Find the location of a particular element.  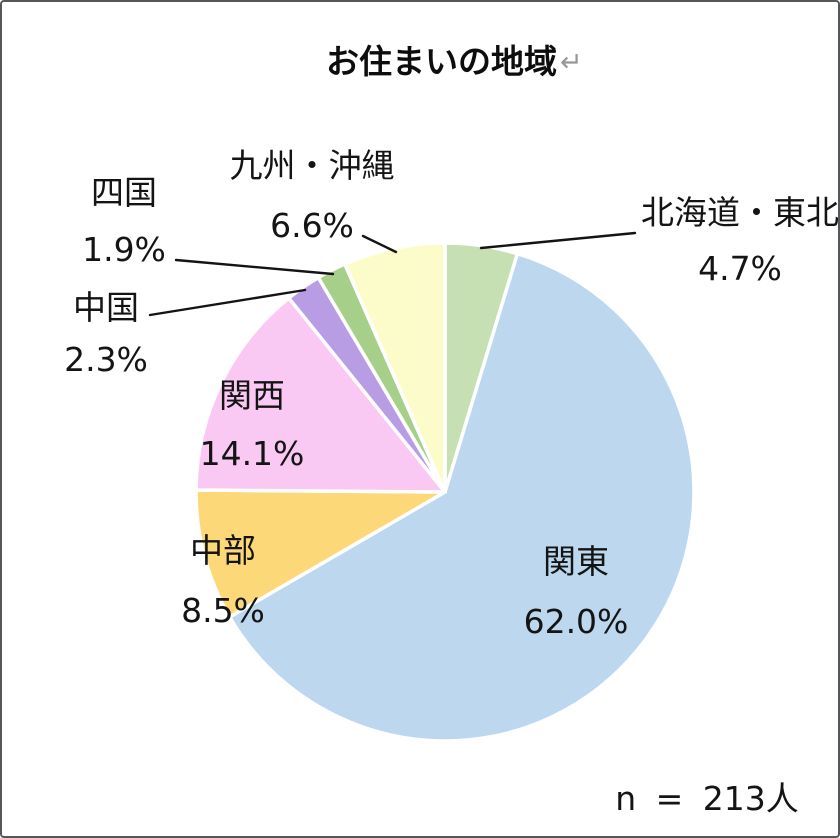

leader-line-kyushu-okinawa is located at coordinates (379, 244).